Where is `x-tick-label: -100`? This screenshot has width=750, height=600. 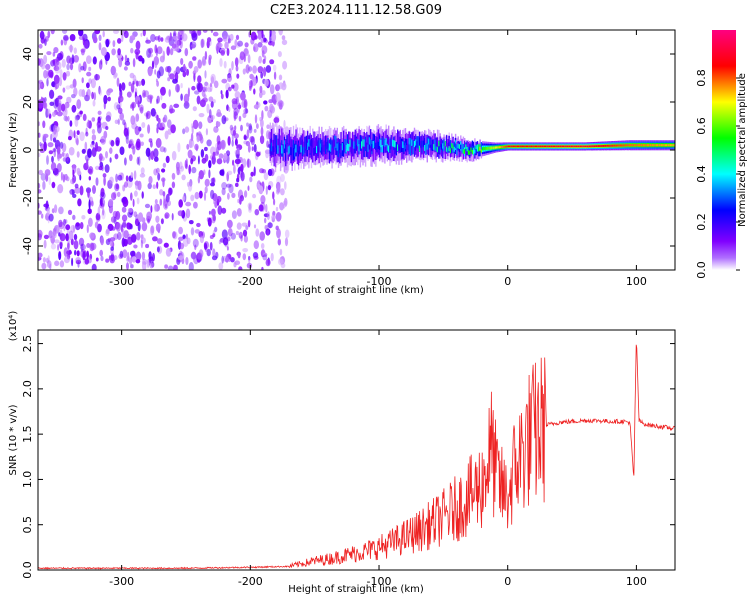
x-tick-label: -100 is located at coordinates (379, 281).